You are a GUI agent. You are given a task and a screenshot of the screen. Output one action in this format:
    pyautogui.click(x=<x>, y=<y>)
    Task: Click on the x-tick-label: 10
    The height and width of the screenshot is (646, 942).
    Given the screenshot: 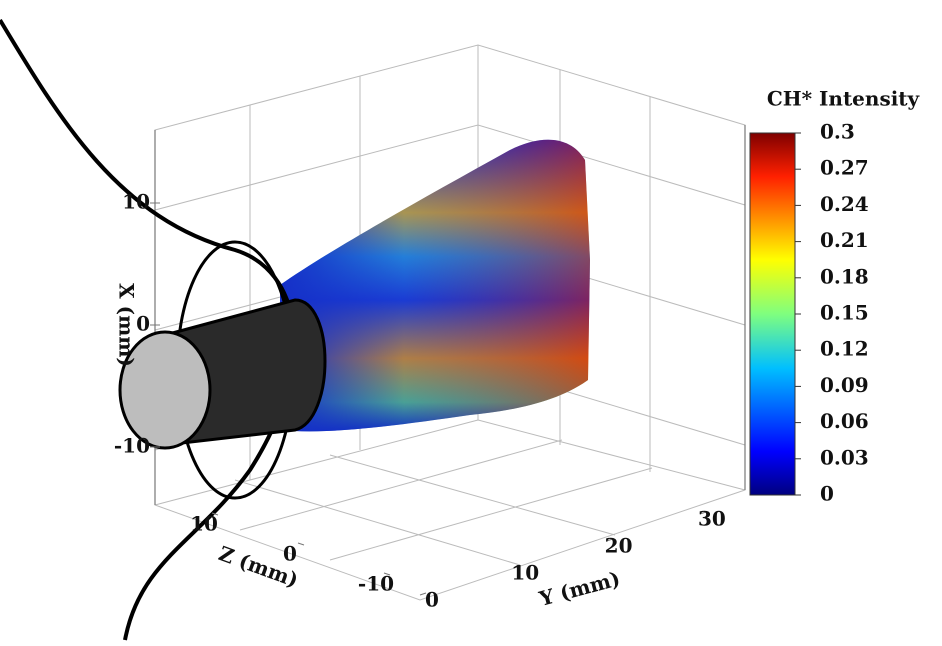 What is the action you would take?
    pyautogui.click(x=136, y=202)
    